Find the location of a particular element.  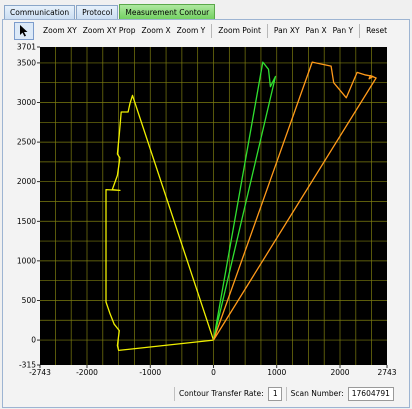

reset-button: Reset is located at coordinates (377, 30).